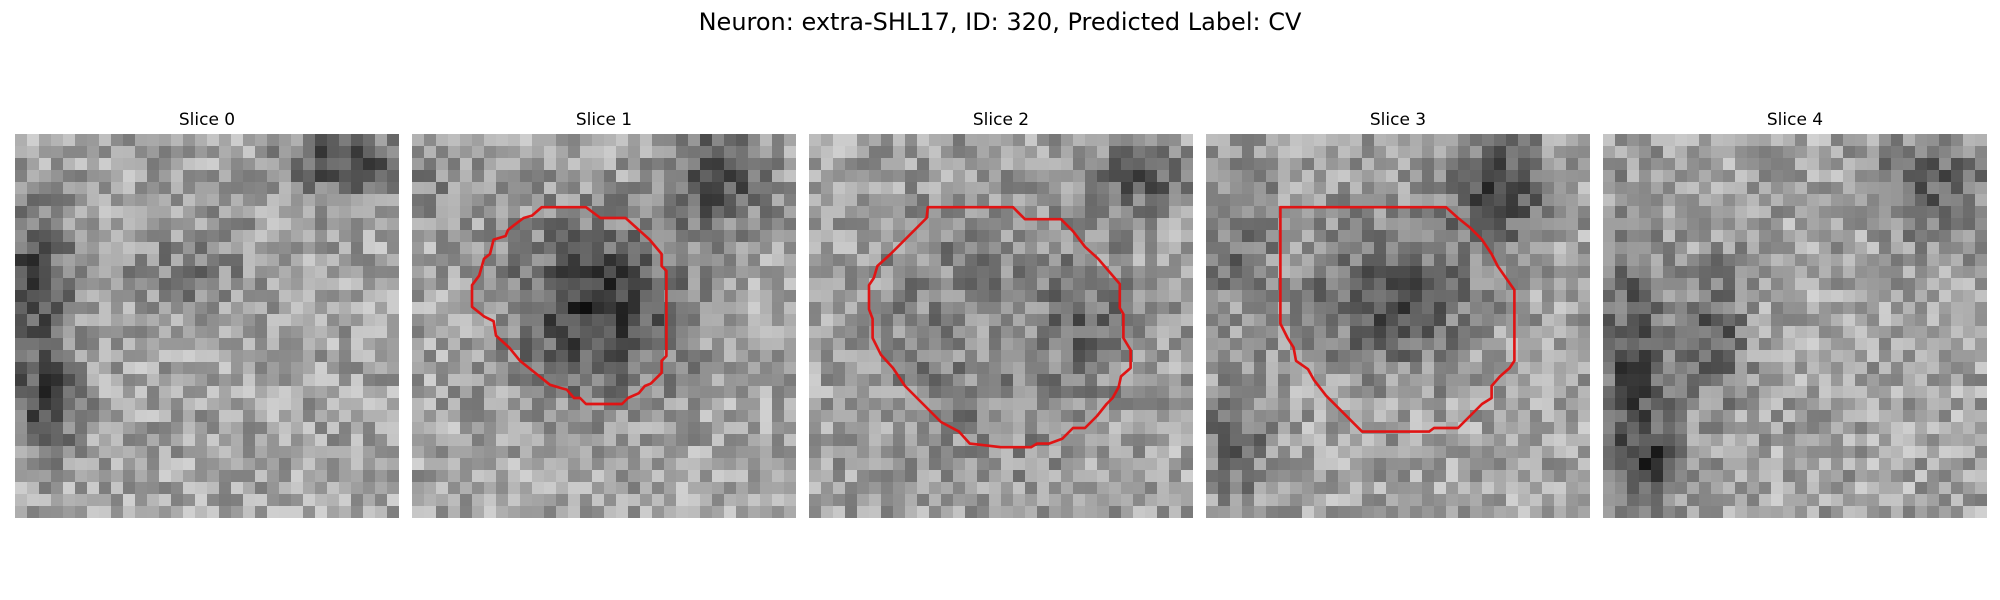 Image resolution: width=2000 pixels, height=600 pixels. I want to click on slice-panel-1: Slice 1, so click(604, 314).